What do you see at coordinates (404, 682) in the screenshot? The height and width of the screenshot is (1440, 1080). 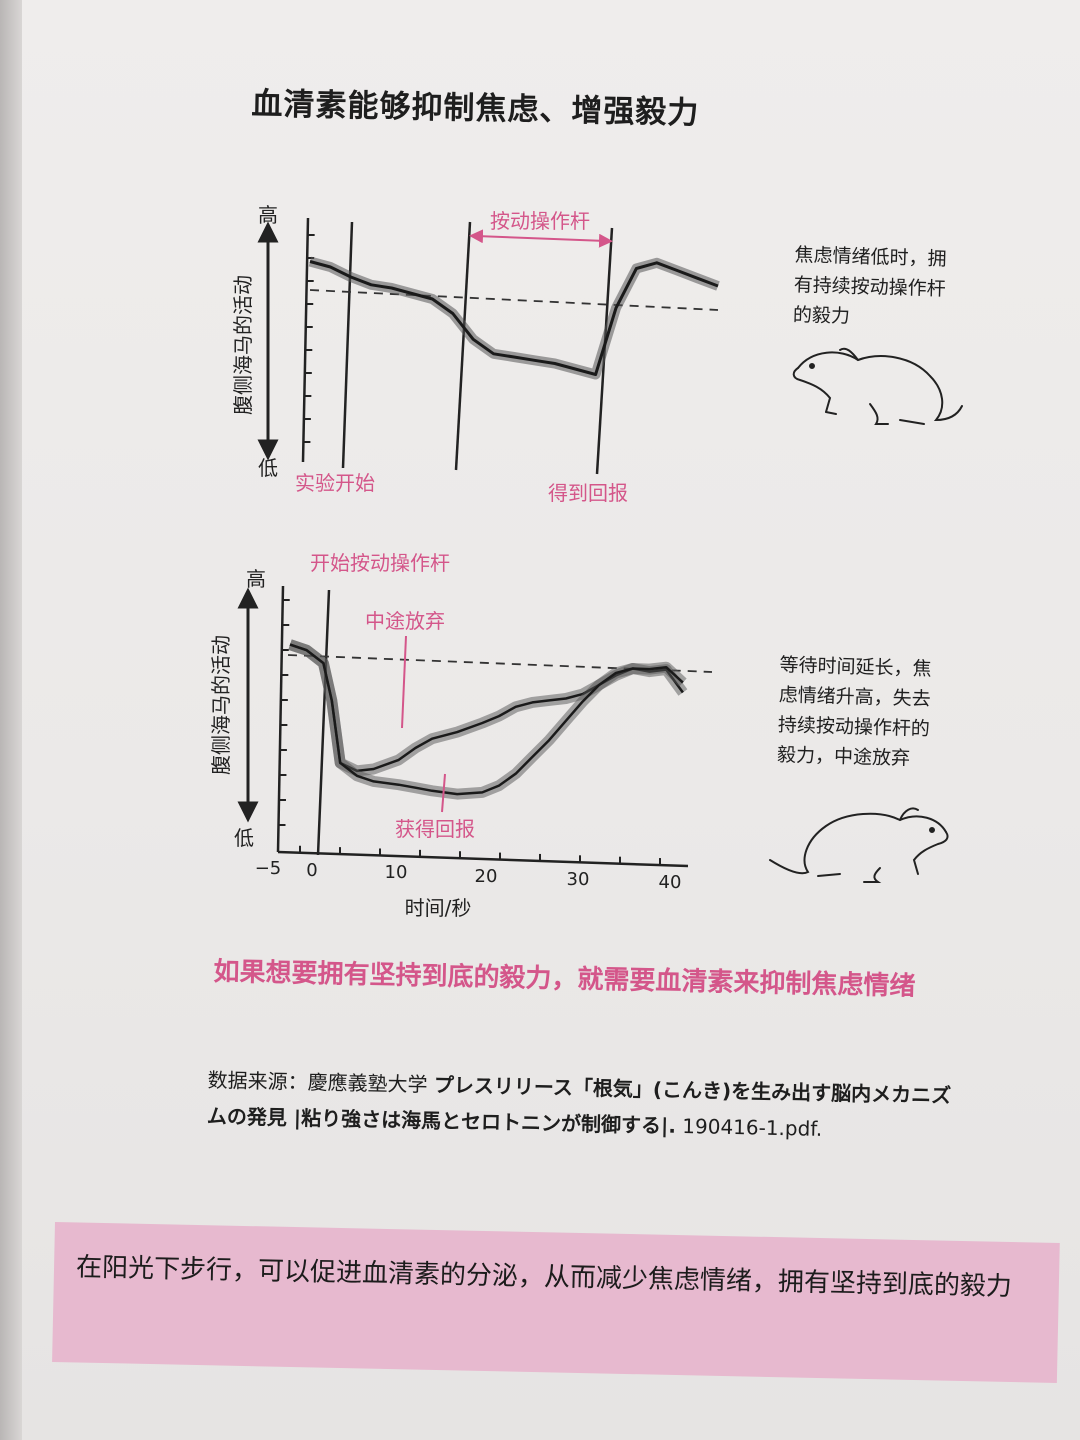 I see `quit-pointer` at bounding box center [404, 682].